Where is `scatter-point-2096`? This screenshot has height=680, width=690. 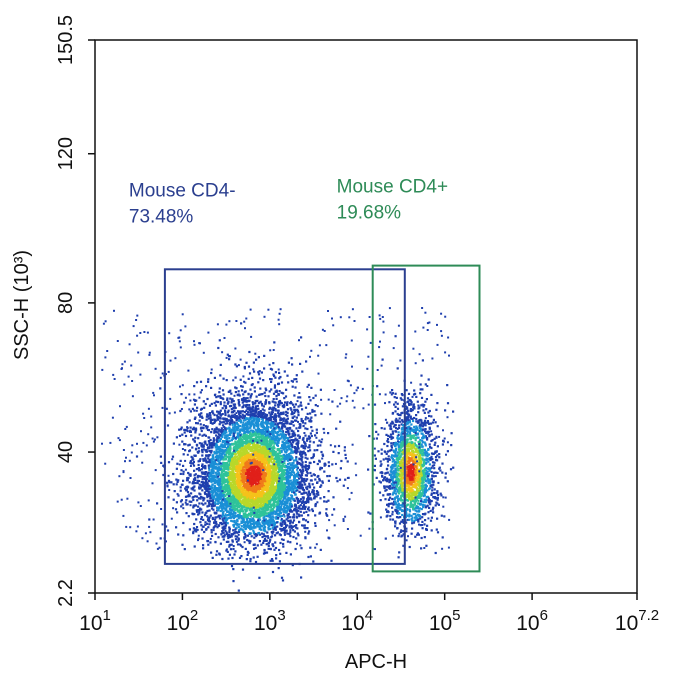
scatter-point-2096 is located at coordinates (256, 434).